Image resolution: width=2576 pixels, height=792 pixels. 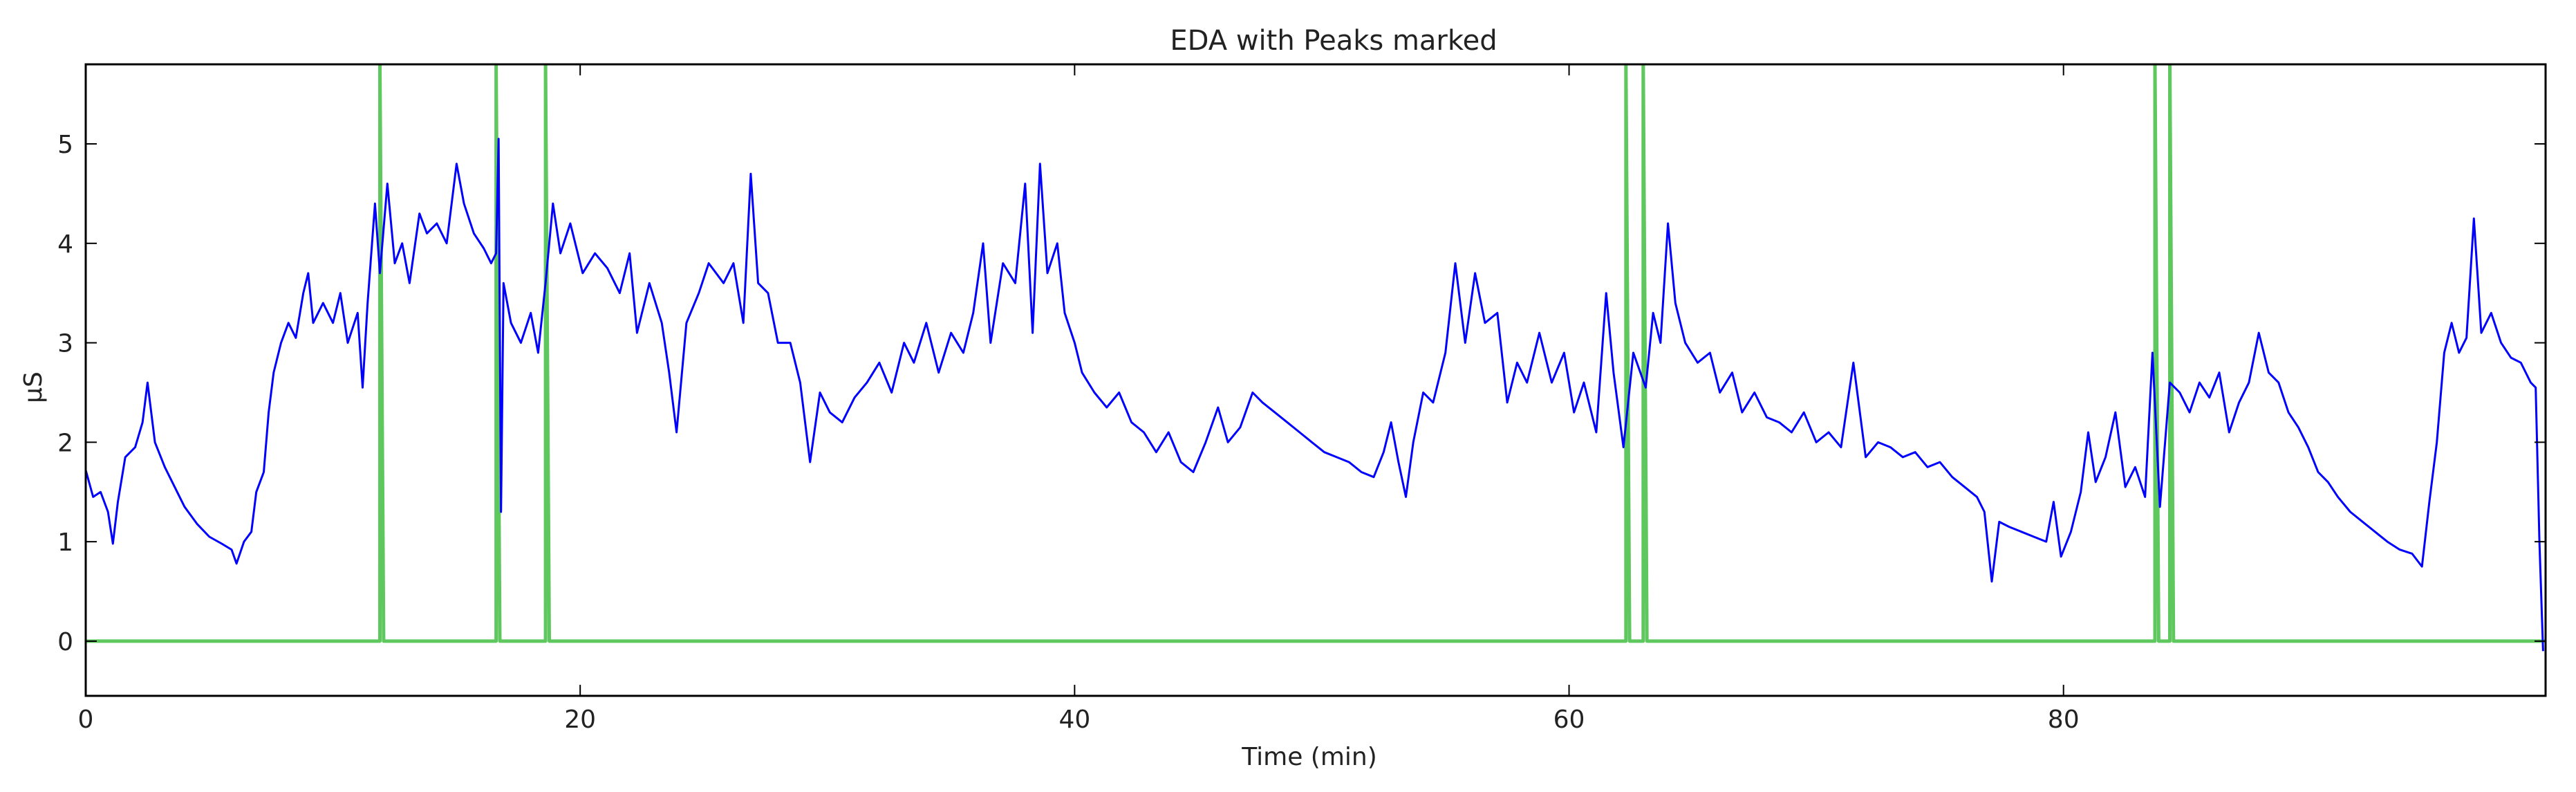 I want to click on x-tick-label: 40, so click(x=1074, y=720).